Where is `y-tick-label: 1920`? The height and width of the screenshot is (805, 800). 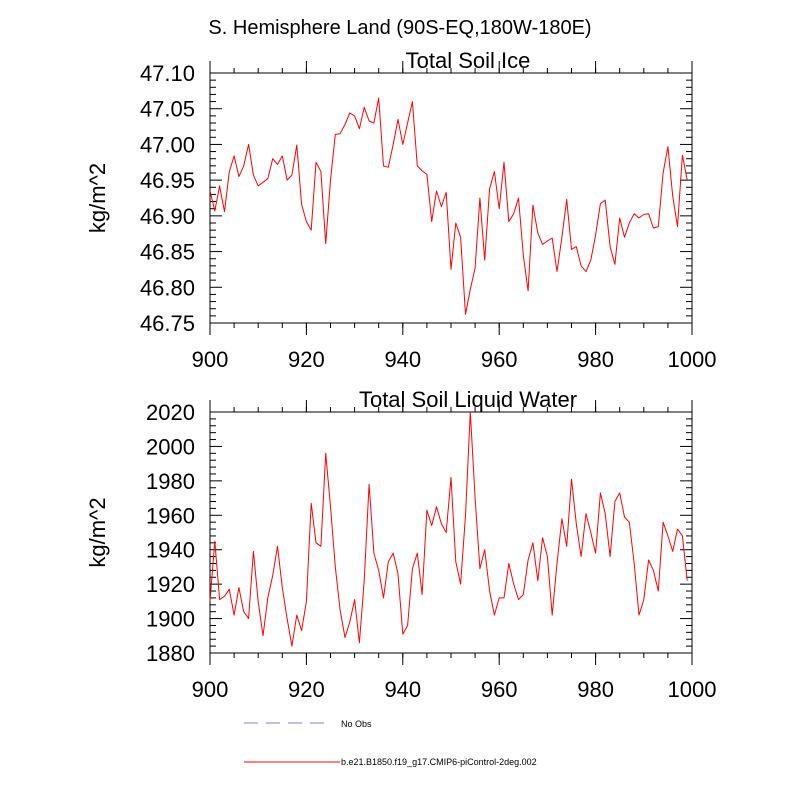 y-tick-label: 1920 is located at coordinates (170, 584).